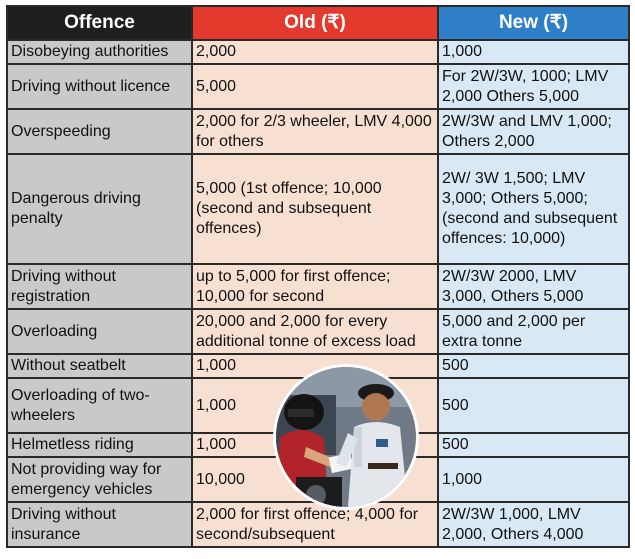 The image size is (635, 559). Describe the element at coordinates (533, 524) in the screenshot. I see `new-fine-cell: 2W/3W 1,000, LMV 2,000, Others 4,000` at that location.